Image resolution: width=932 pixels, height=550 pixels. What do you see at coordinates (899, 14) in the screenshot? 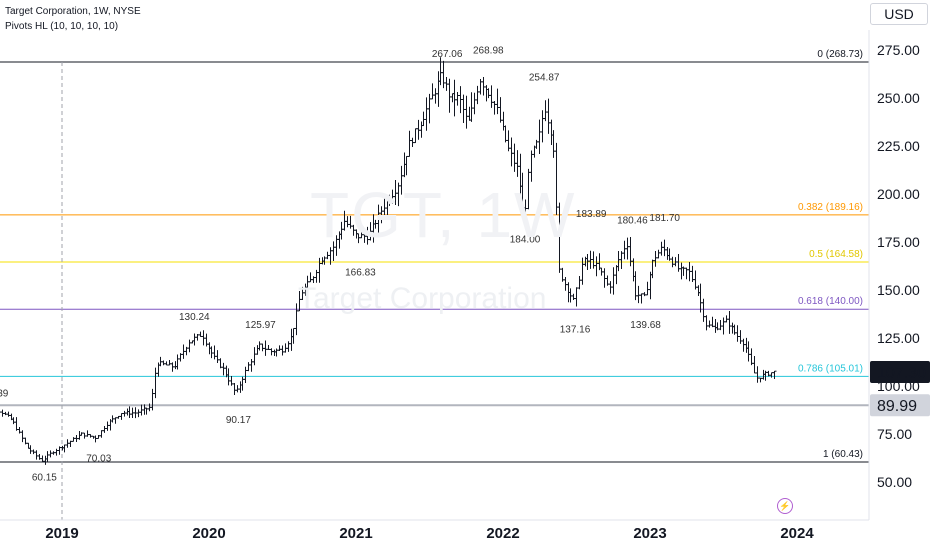
I see `currency-button: USD` at bounding box center [899, 14].